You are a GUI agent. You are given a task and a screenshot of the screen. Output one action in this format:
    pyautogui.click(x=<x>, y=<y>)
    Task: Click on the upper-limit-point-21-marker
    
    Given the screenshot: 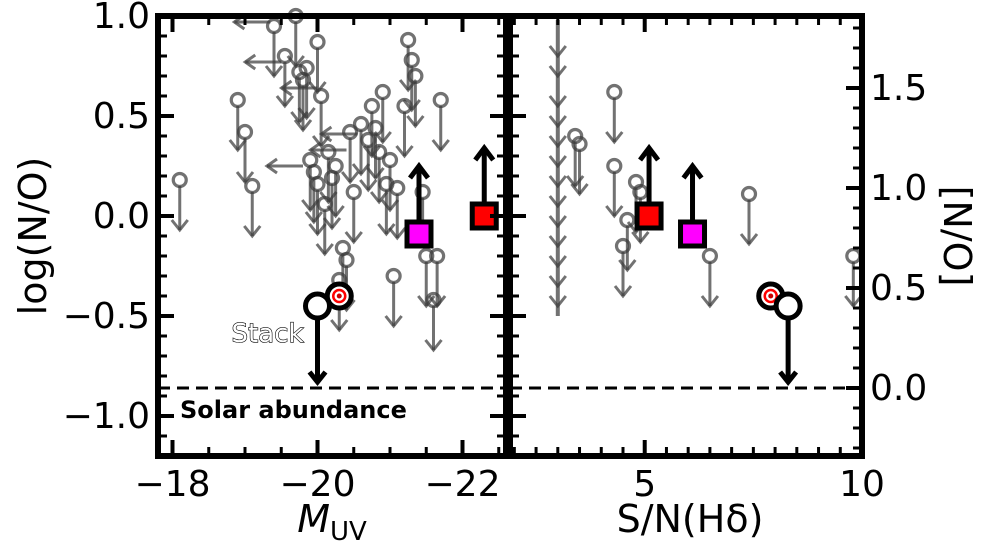 What is the action you would take?
    pyautogui.click(x=346, y=260)
    